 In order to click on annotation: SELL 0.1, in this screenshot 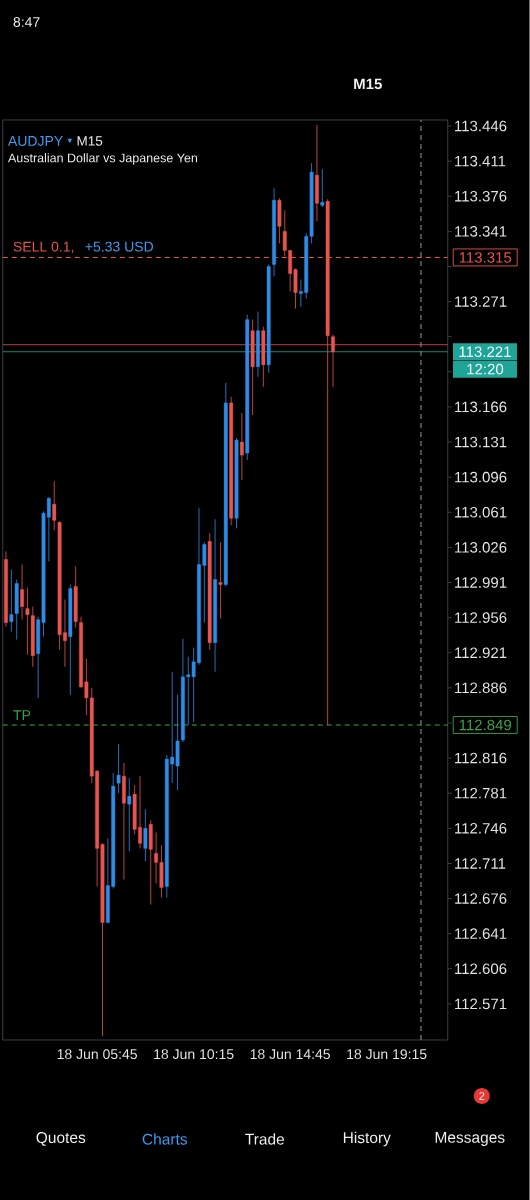, I will do `click(43, 247)`.